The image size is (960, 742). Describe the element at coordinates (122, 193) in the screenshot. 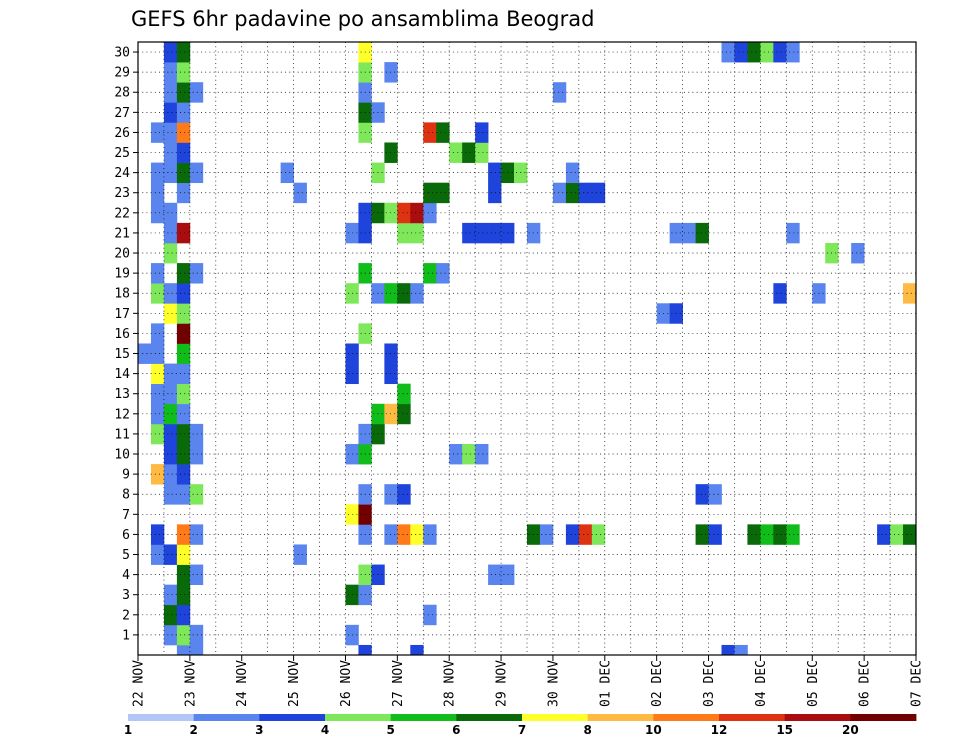

I see `y-tick-label: 23` at that location.